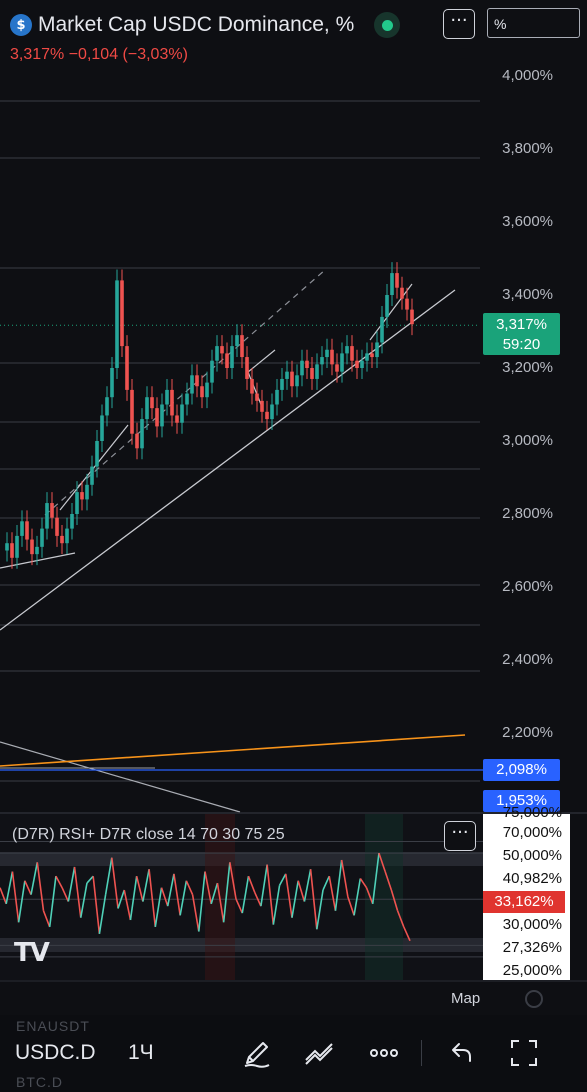 This screenshot has height=1092, width=587. What do you see at coordinates (257, 1053) in the screenshot?
I see `pencil-icon` at bounding box center [257, 1053].